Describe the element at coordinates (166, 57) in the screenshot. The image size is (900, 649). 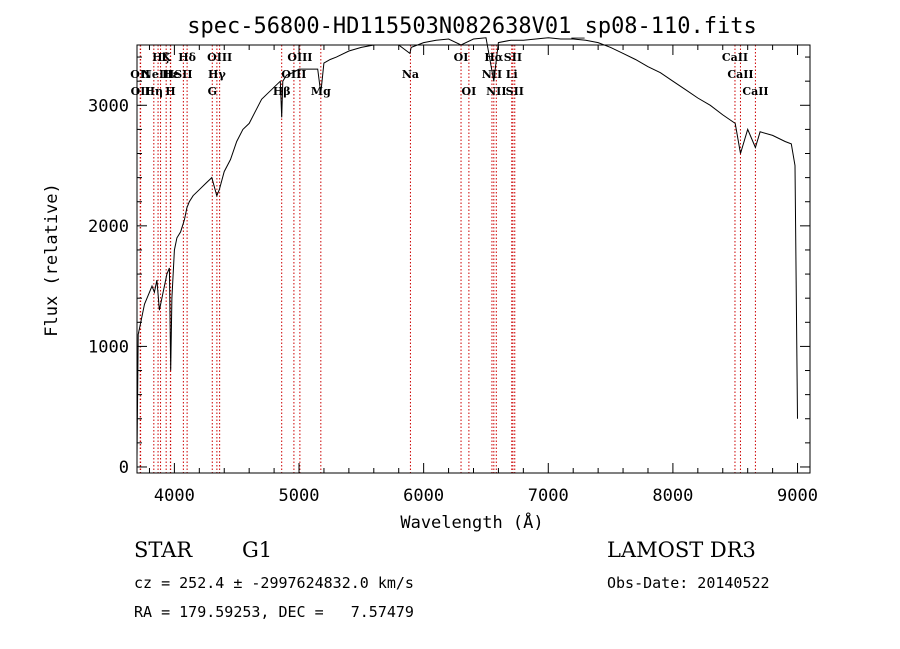
I see `line-marker-label: K` at that location.